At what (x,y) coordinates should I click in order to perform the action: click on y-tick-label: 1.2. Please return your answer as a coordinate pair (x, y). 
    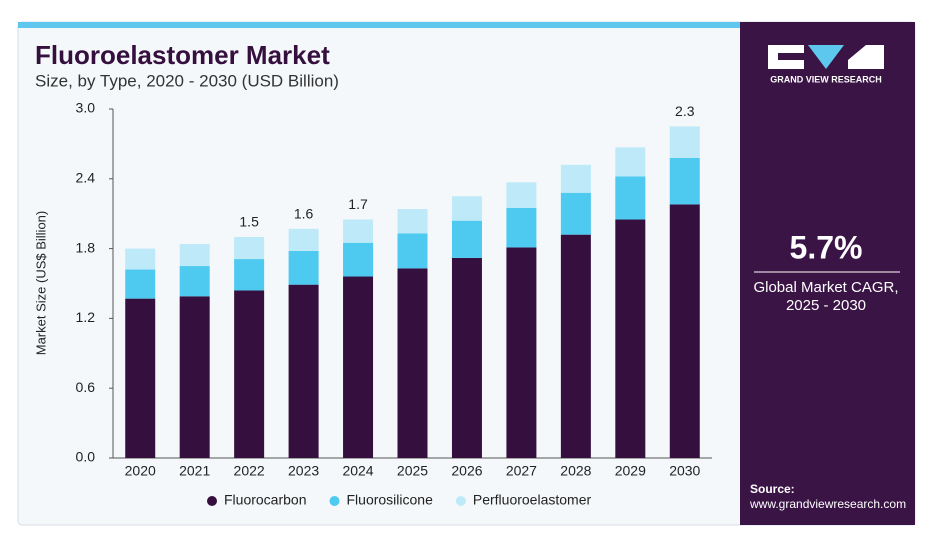
    Looking at the image, I should click on (86, 317).